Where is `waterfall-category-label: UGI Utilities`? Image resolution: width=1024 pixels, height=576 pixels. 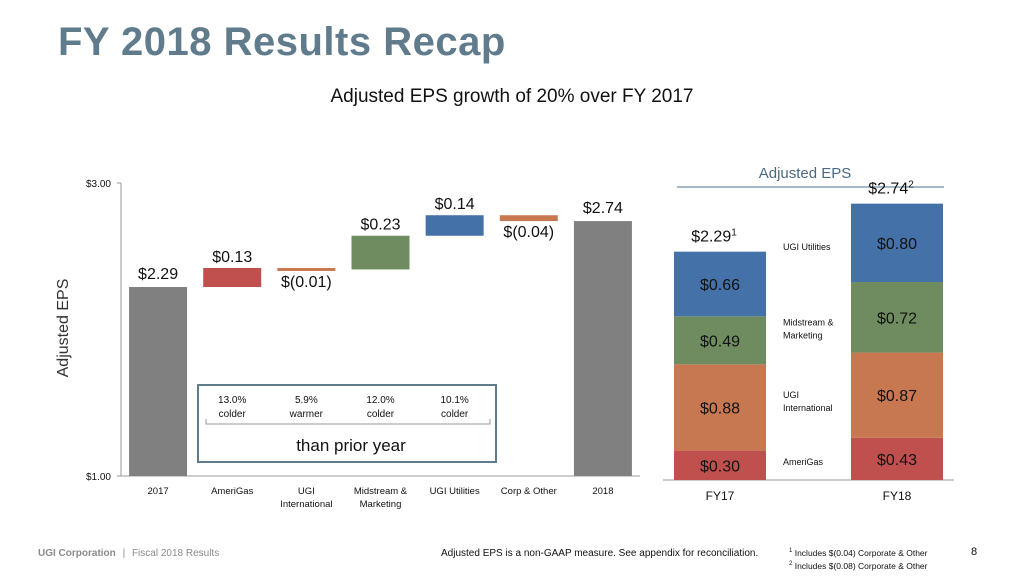
waterfall-category-label: UGI Utilities is located at coordinates (455, 491).